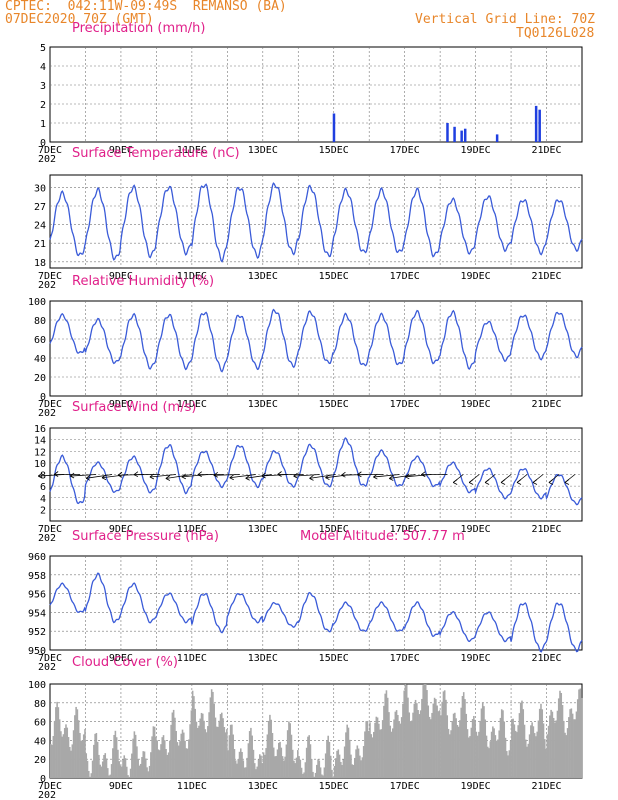  Describe the element at coordinates (37, 595) in the screenshot. I see `y-tick-label: 956` at that location.